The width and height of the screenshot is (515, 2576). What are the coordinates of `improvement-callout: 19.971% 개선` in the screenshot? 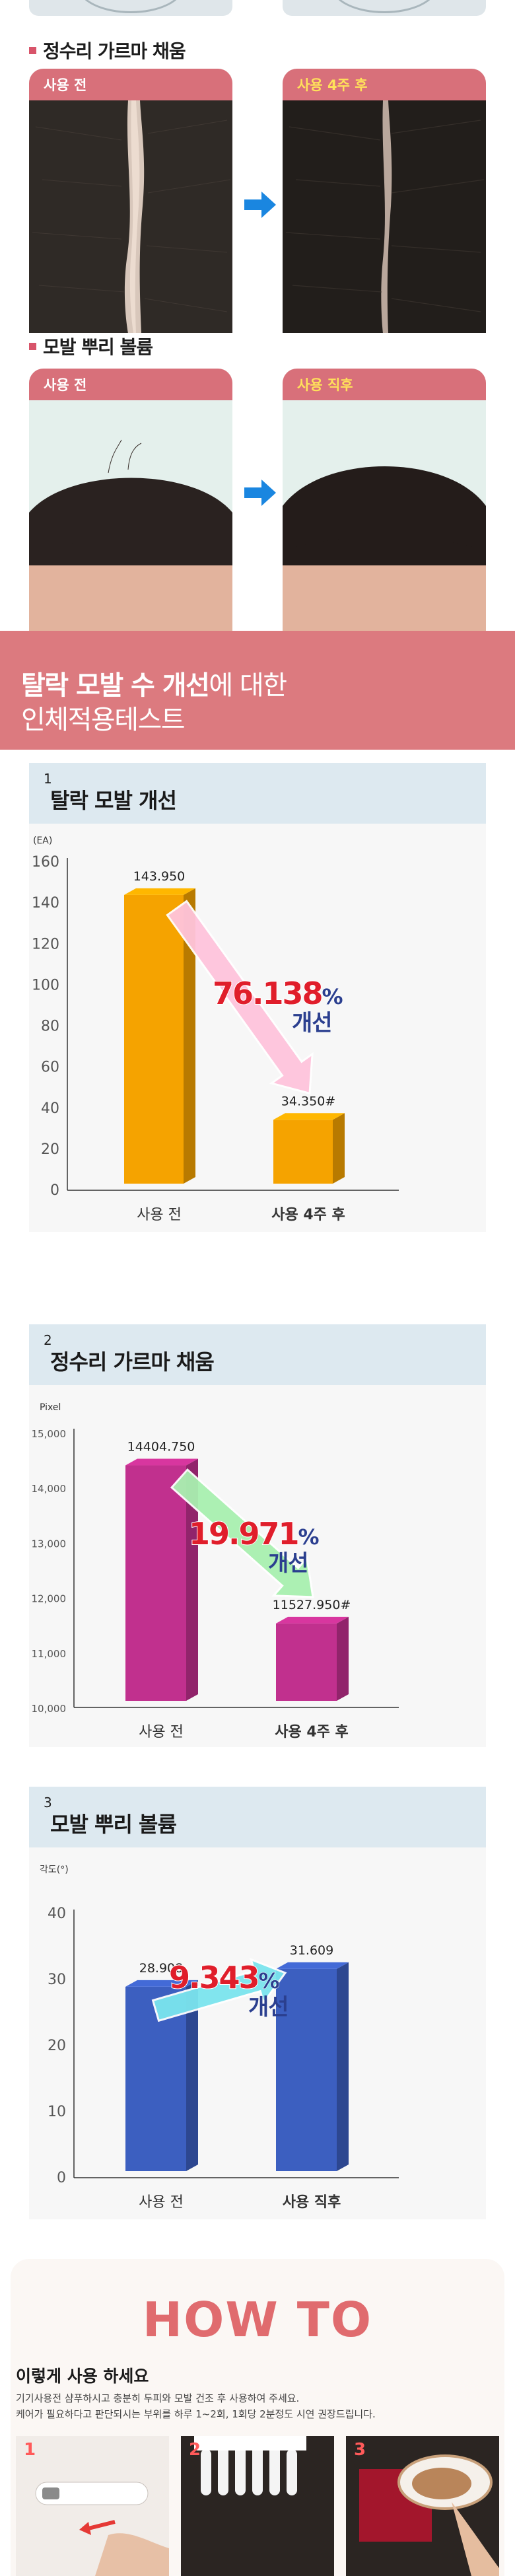 It's located at (254, 1546).